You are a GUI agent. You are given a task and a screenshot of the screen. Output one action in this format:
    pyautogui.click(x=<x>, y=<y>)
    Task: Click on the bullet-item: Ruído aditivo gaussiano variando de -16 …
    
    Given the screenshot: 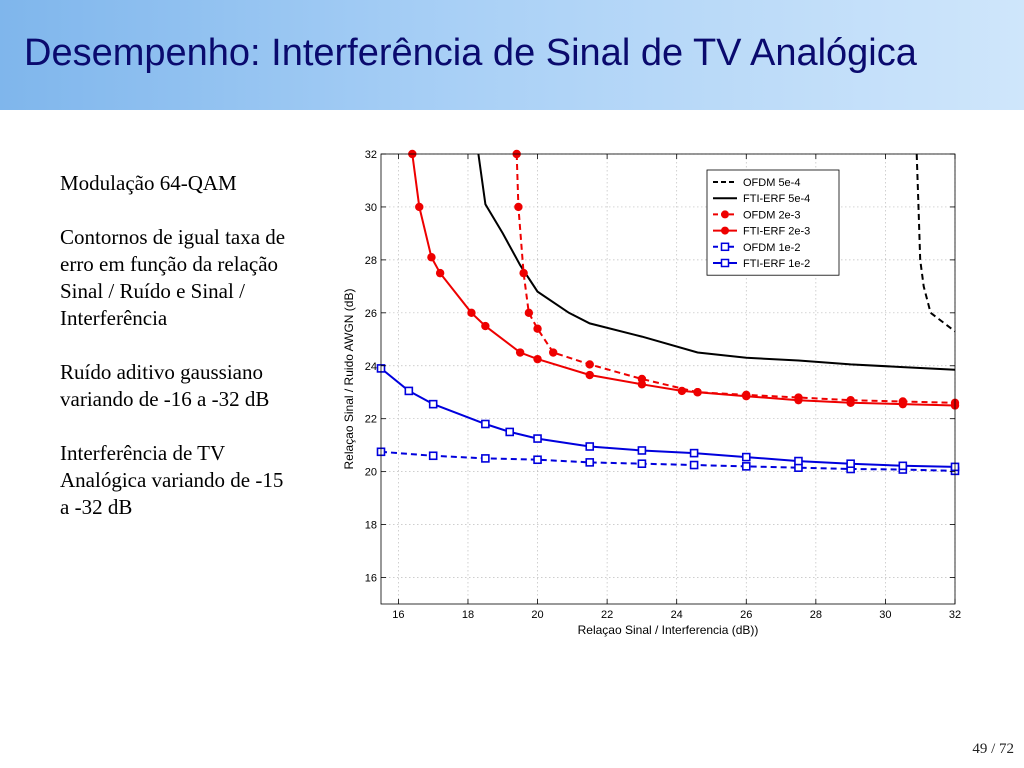 What is the action you would take?
    pyautogui.click(x=165, y=385)
    